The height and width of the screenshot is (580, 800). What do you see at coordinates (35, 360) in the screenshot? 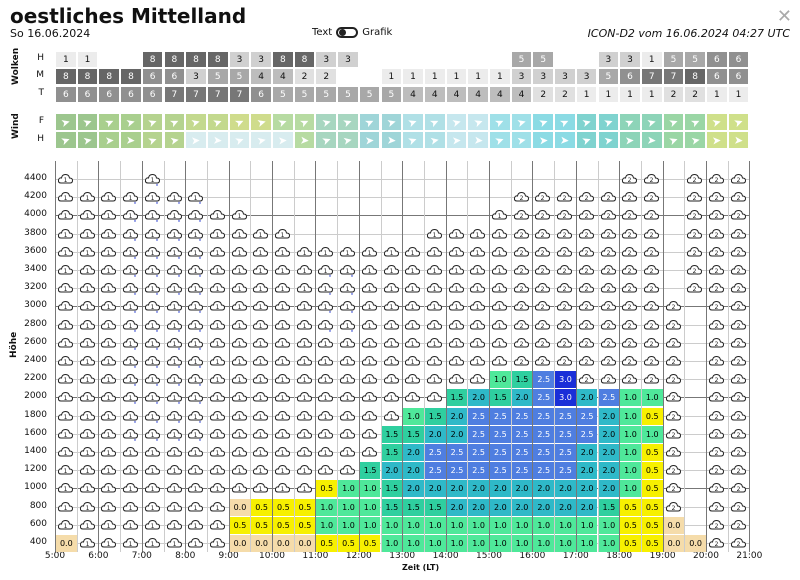
I see `y-tick-label: 2400` at bounding box center [35, 360].